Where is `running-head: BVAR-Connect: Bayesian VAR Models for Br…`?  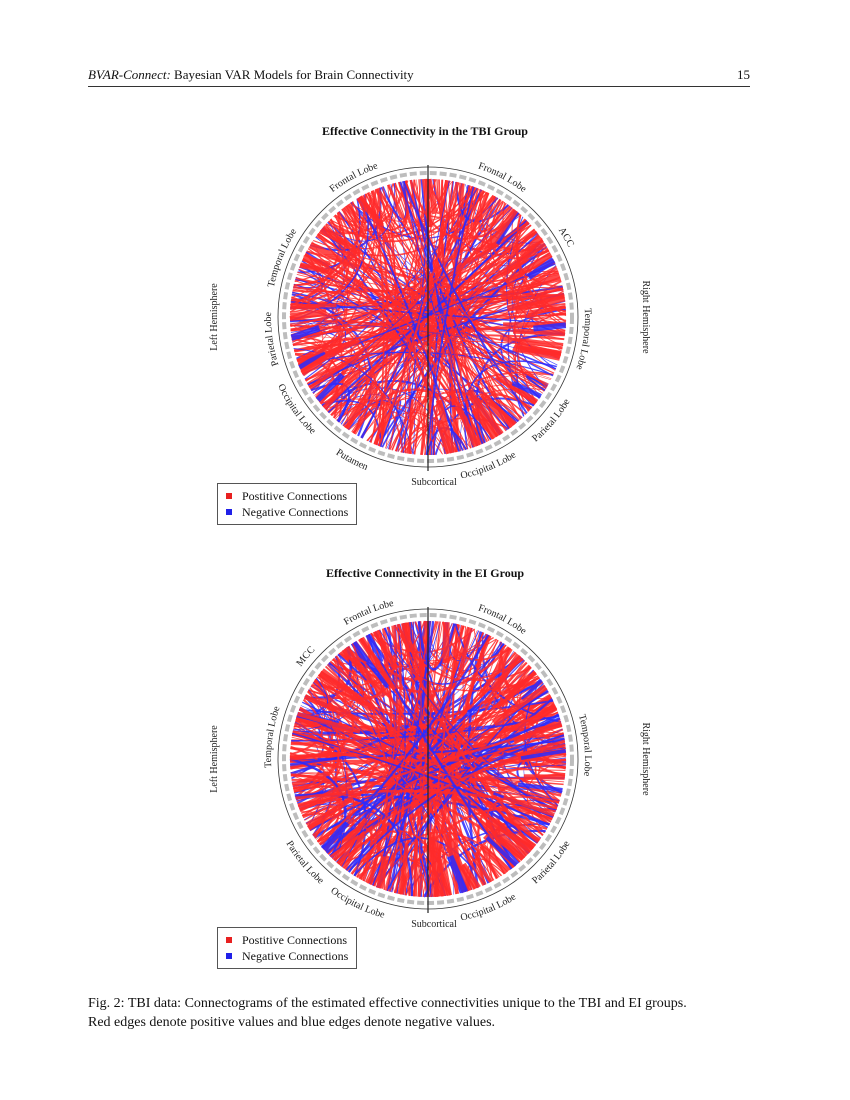
running-head: BVAR-Connect: Bayesian VAR Models for Br… is located at coordinates (419, 75).